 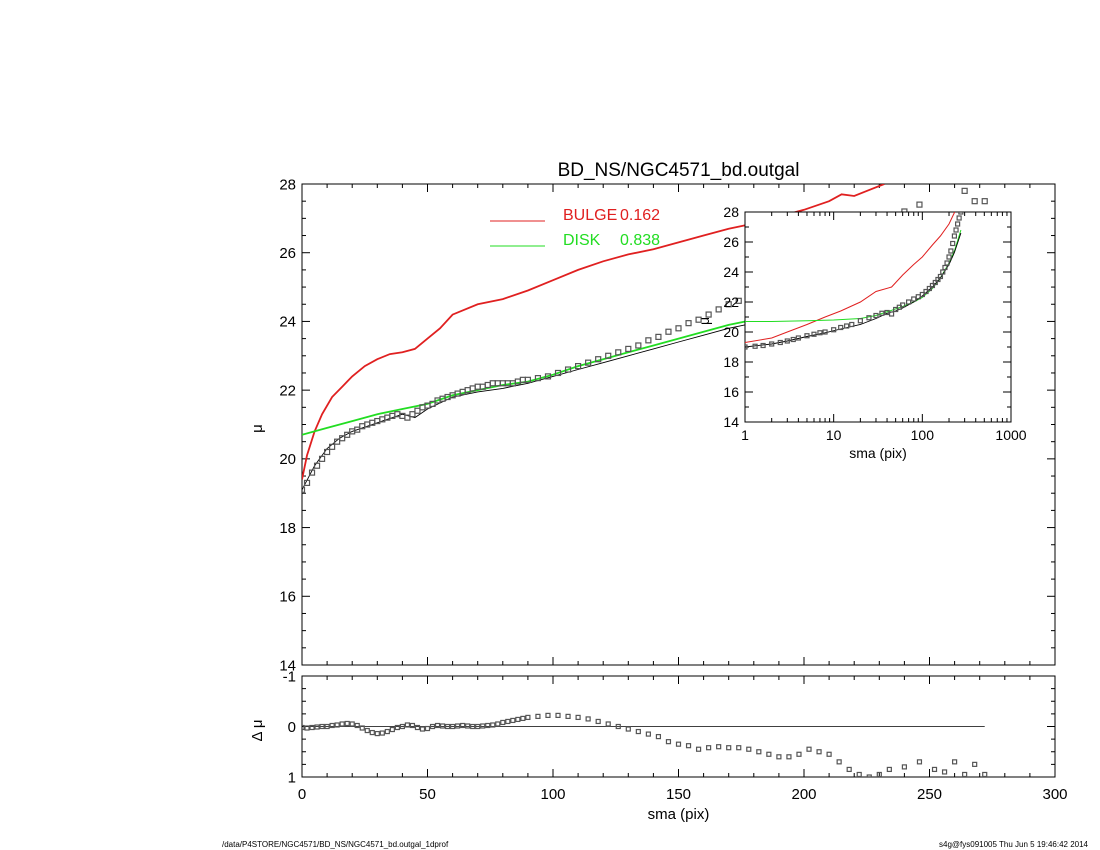 What do you see at coordinates (731, 392) in the screenshot?
I see `inset-ytick-label: 16` at bounding box center [731, 392].